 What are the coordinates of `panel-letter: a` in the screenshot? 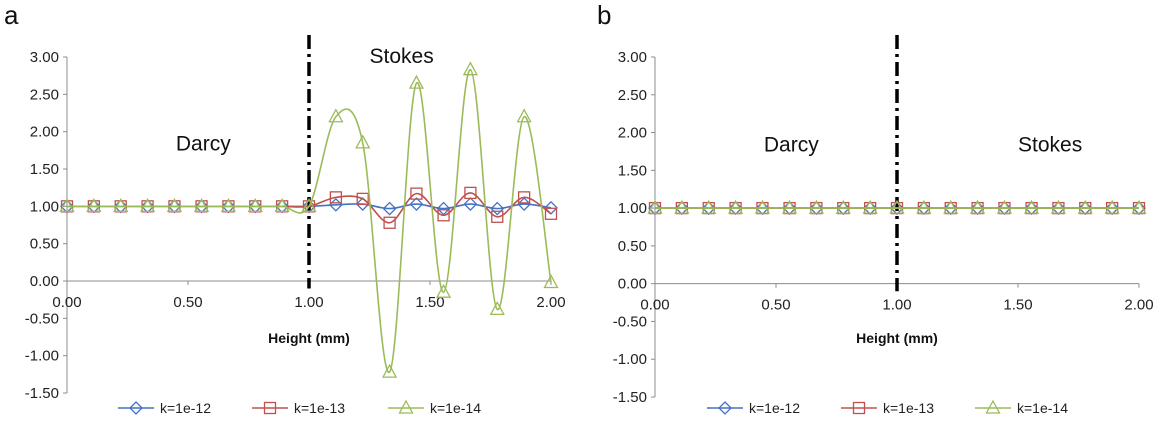 It's located at (11, 15).